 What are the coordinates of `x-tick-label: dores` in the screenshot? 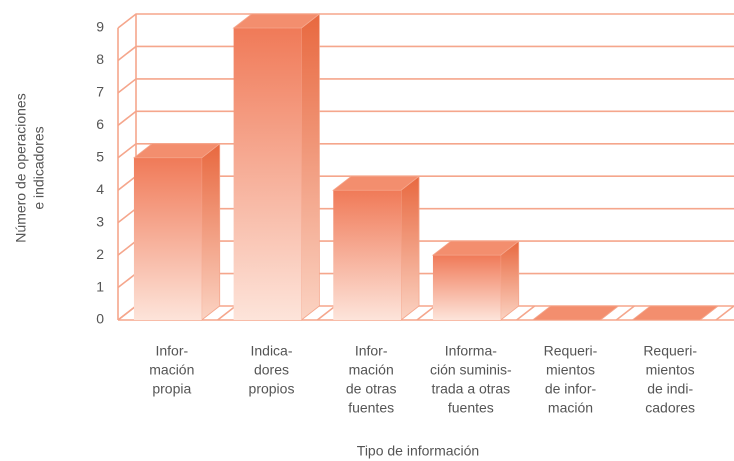 It's located at (271, 370).